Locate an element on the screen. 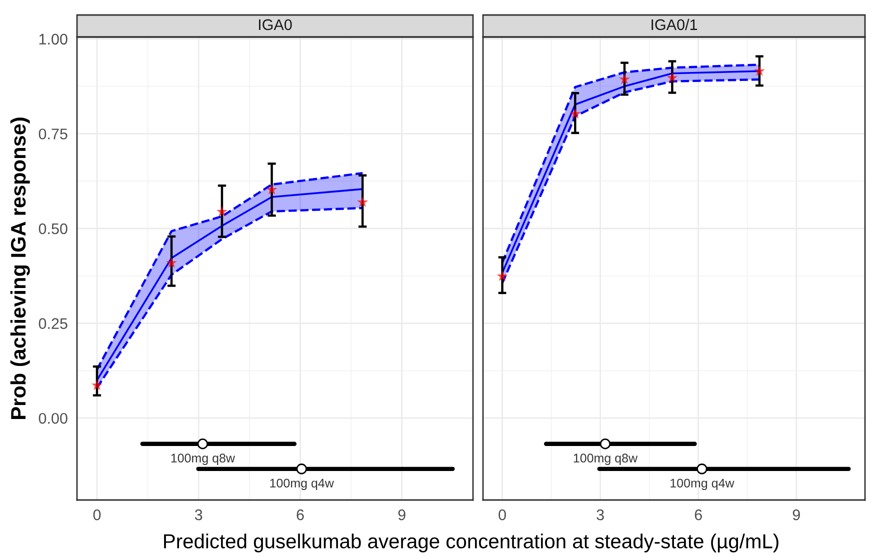  y-tick-label: 0.75 is located at coordinates (53, 134).